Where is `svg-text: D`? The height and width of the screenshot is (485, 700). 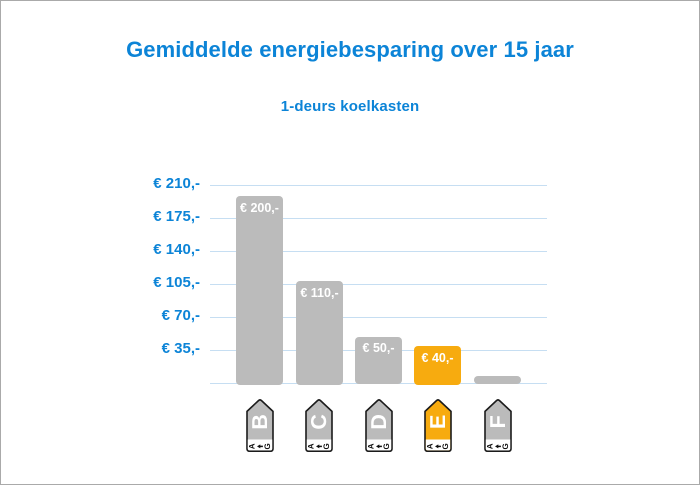
svg-text: D is located at coordinates (379, 422).